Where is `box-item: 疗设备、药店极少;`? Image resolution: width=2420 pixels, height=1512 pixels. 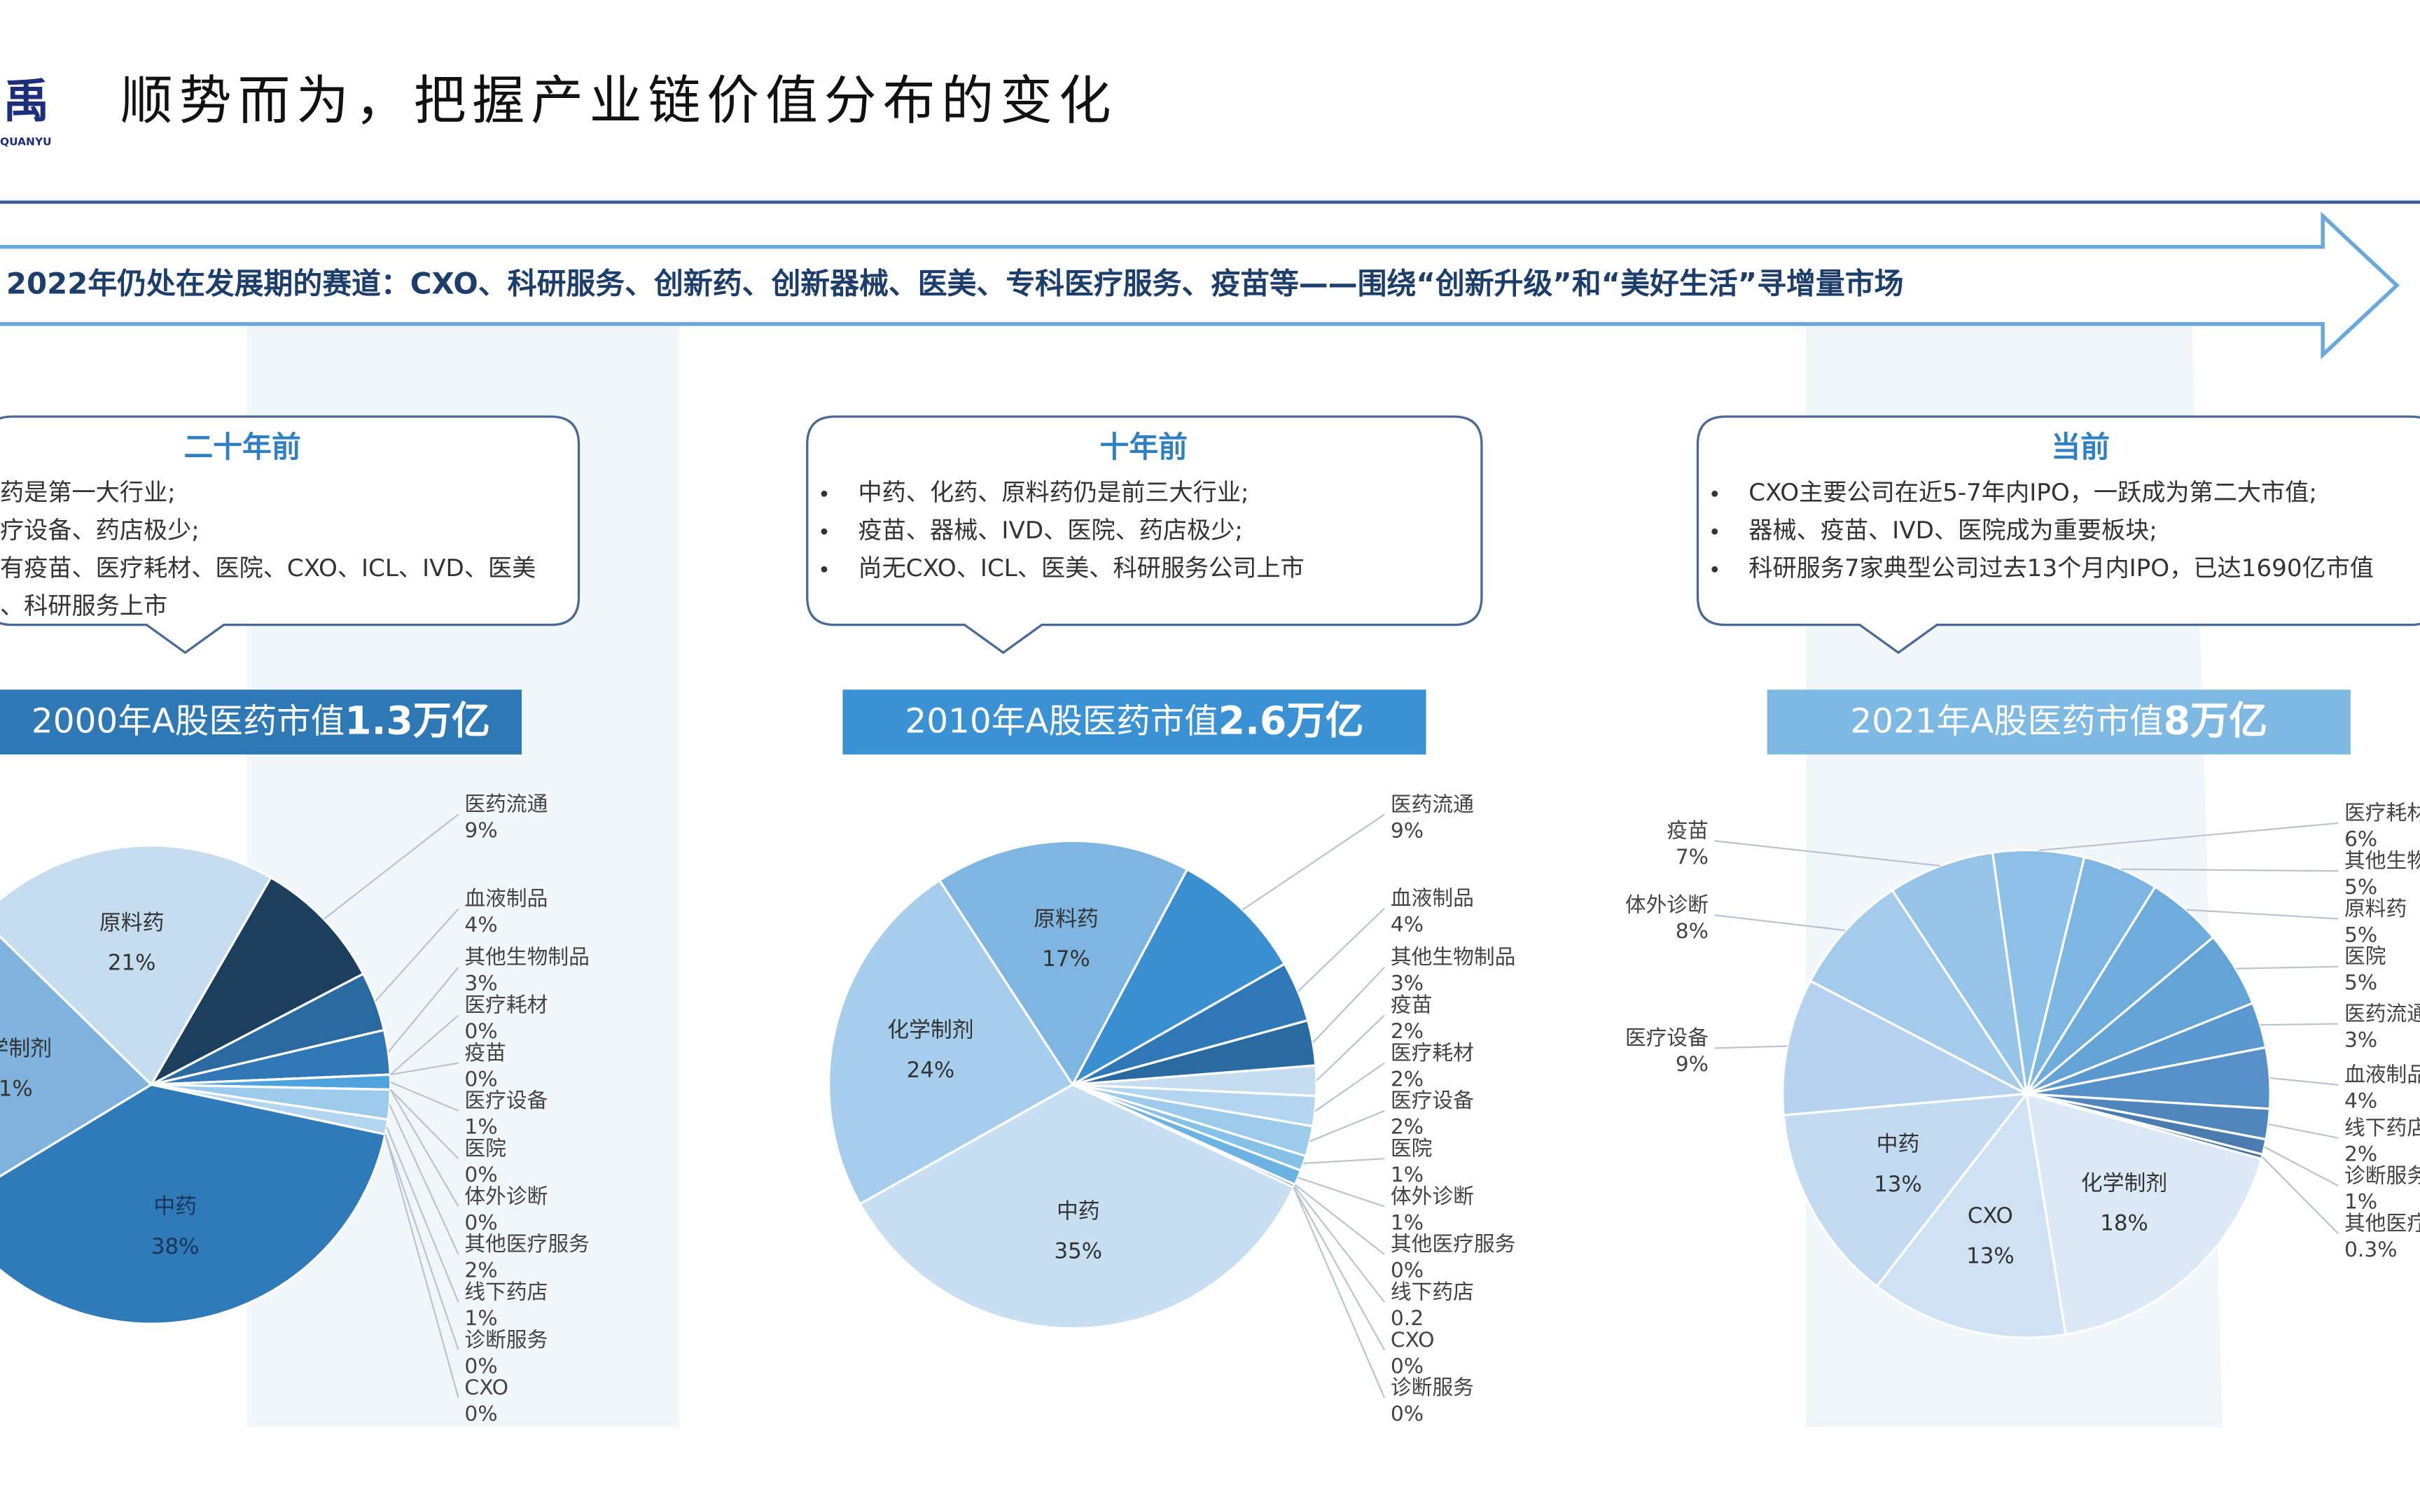
box-item: 疗设备、药店极少; is located at coordinates (100, 531).